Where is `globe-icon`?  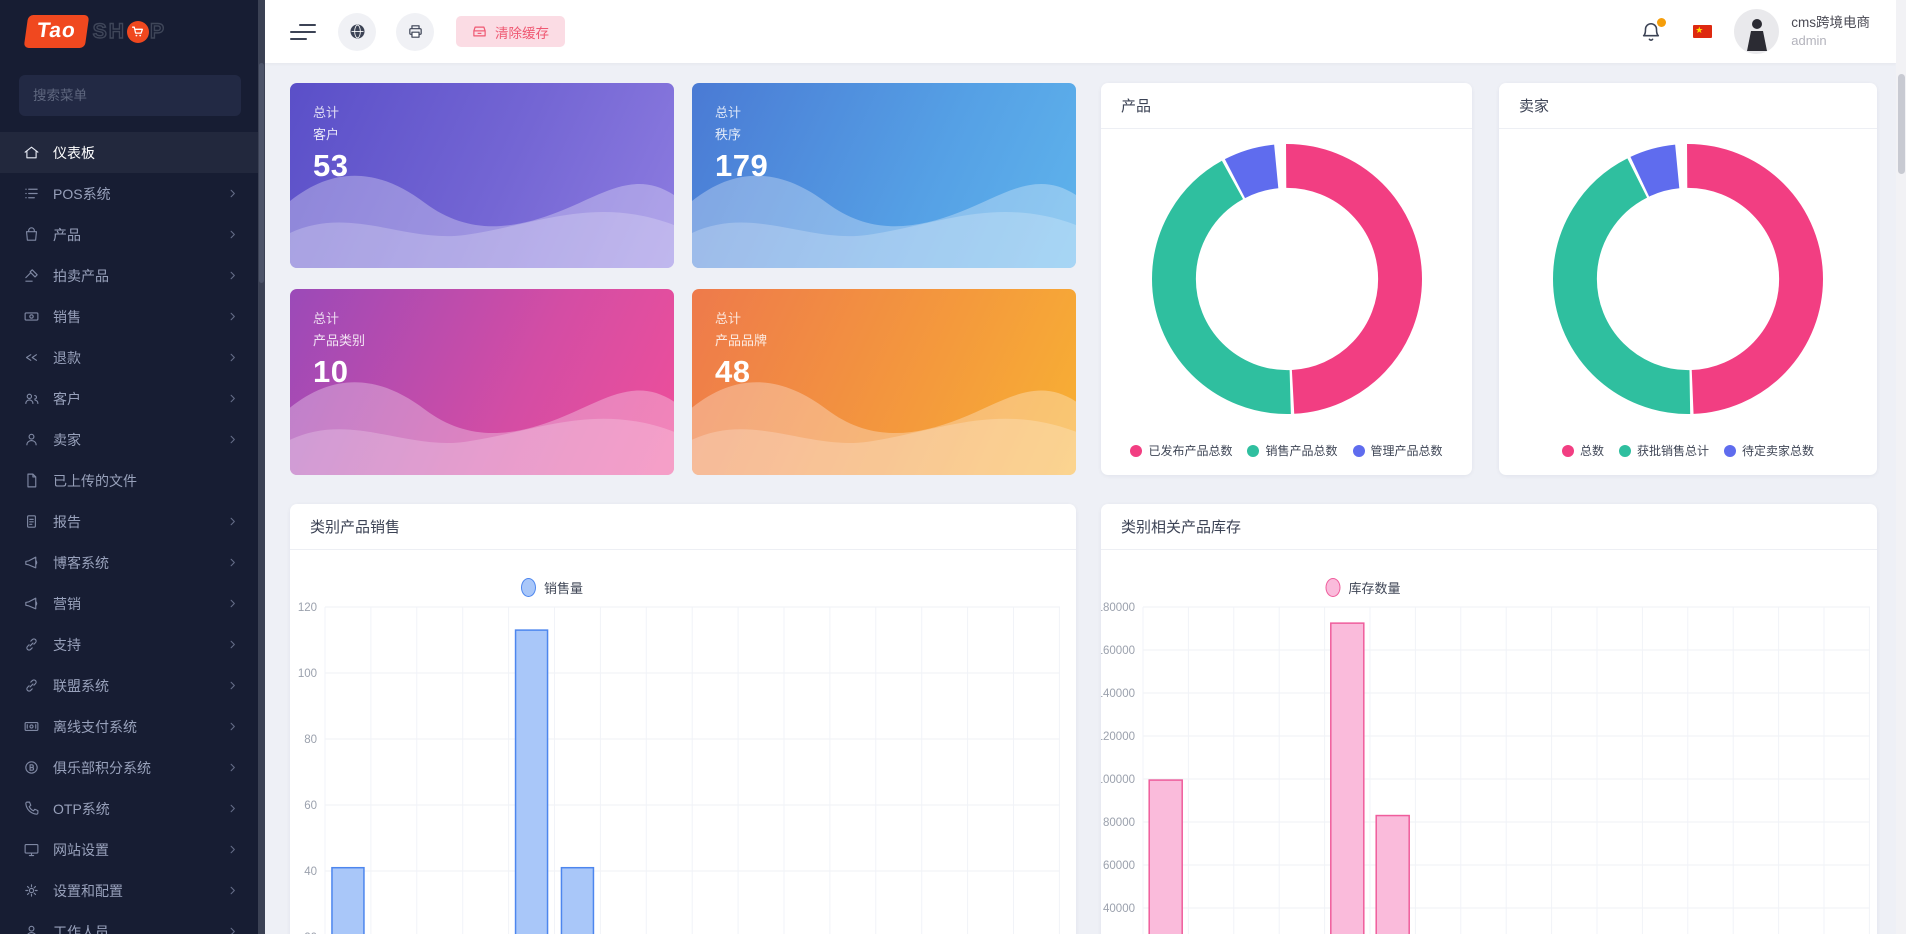
globe-icon is located at coordinates (357, 31).